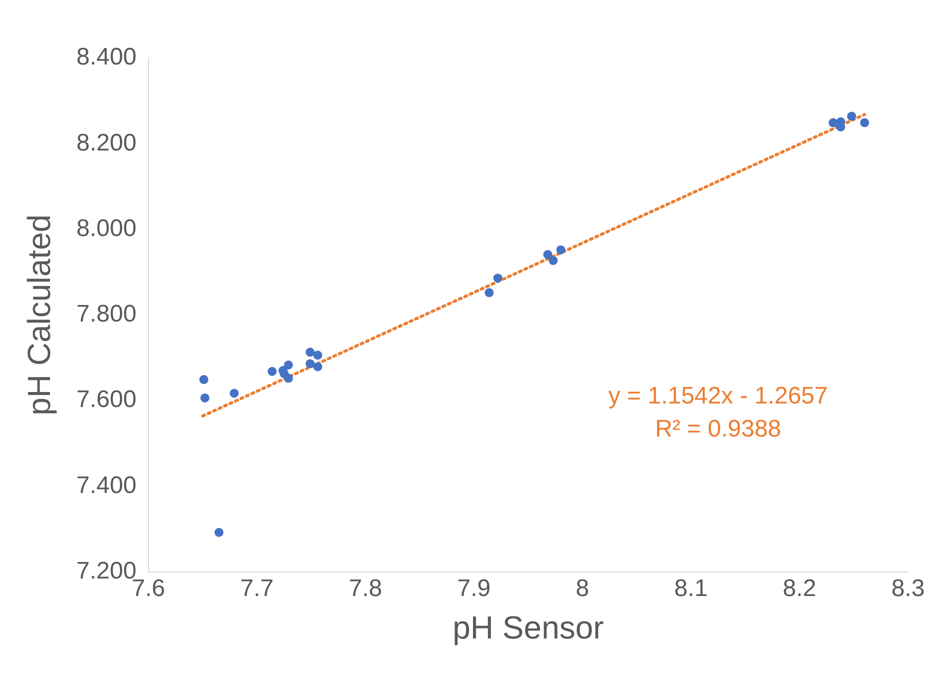  I want to click on x-tick-label: 7.9, so click(474, 588).